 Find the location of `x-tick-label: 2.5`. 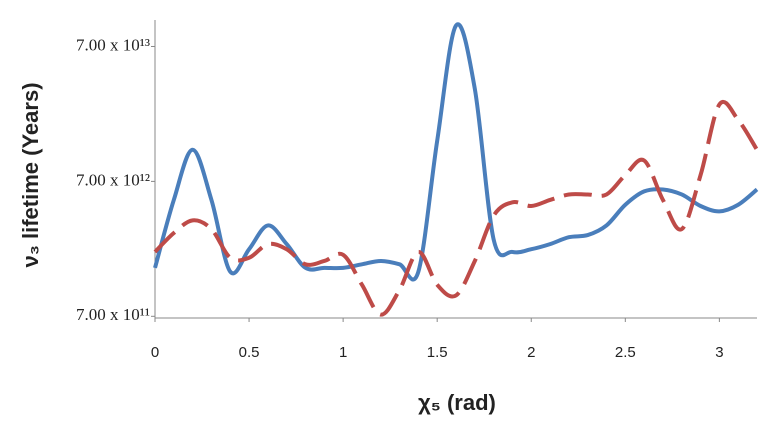

x-tick-label: 2.5 is located at coordinates (625, 352).